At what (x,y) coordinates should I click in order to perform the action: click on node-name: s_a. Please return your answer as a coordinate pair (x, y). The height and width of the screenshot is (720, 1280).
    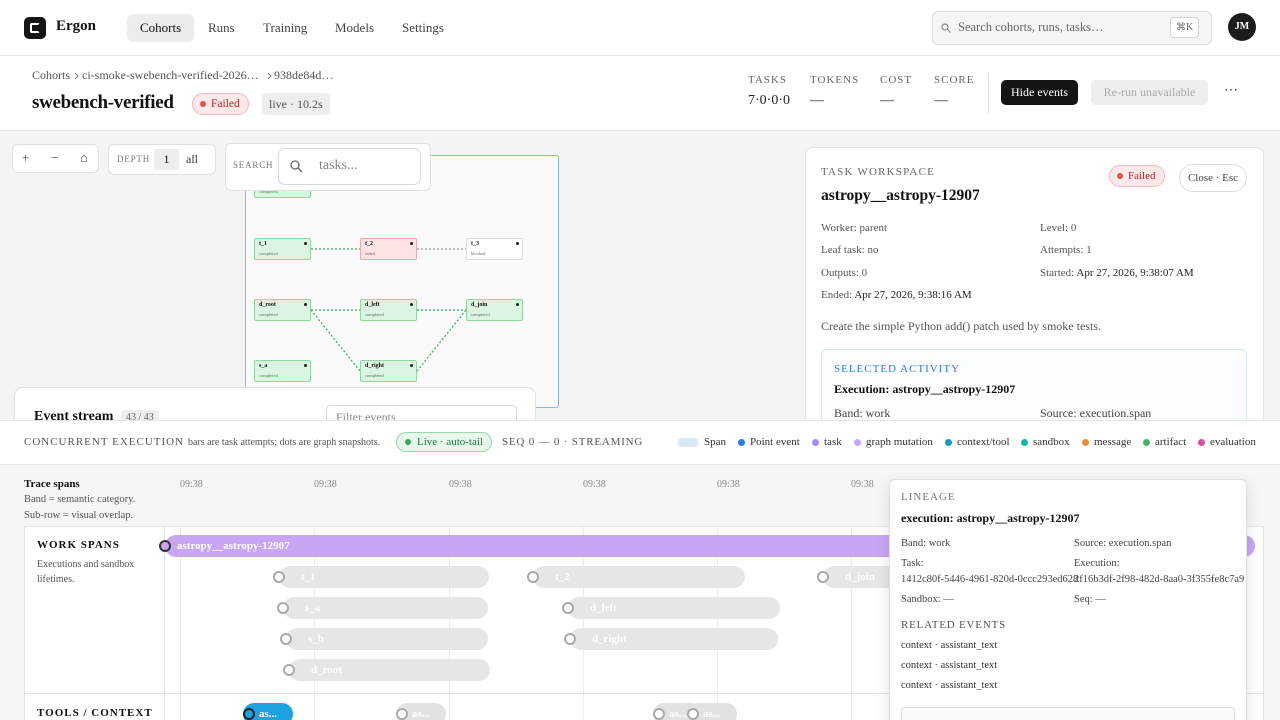
    Looking at the image, I should click on (263, 366).